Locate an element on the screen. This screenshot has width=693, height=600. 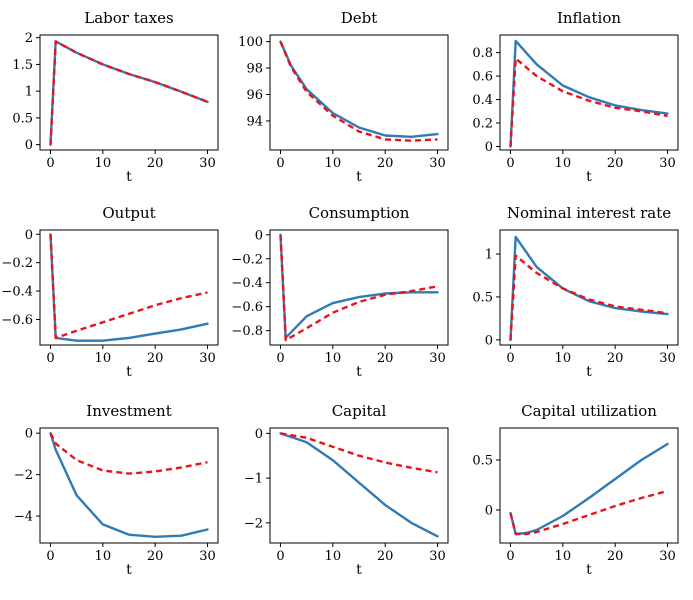
y-tick-label: 1.5 is located at coordinates (22, 65).